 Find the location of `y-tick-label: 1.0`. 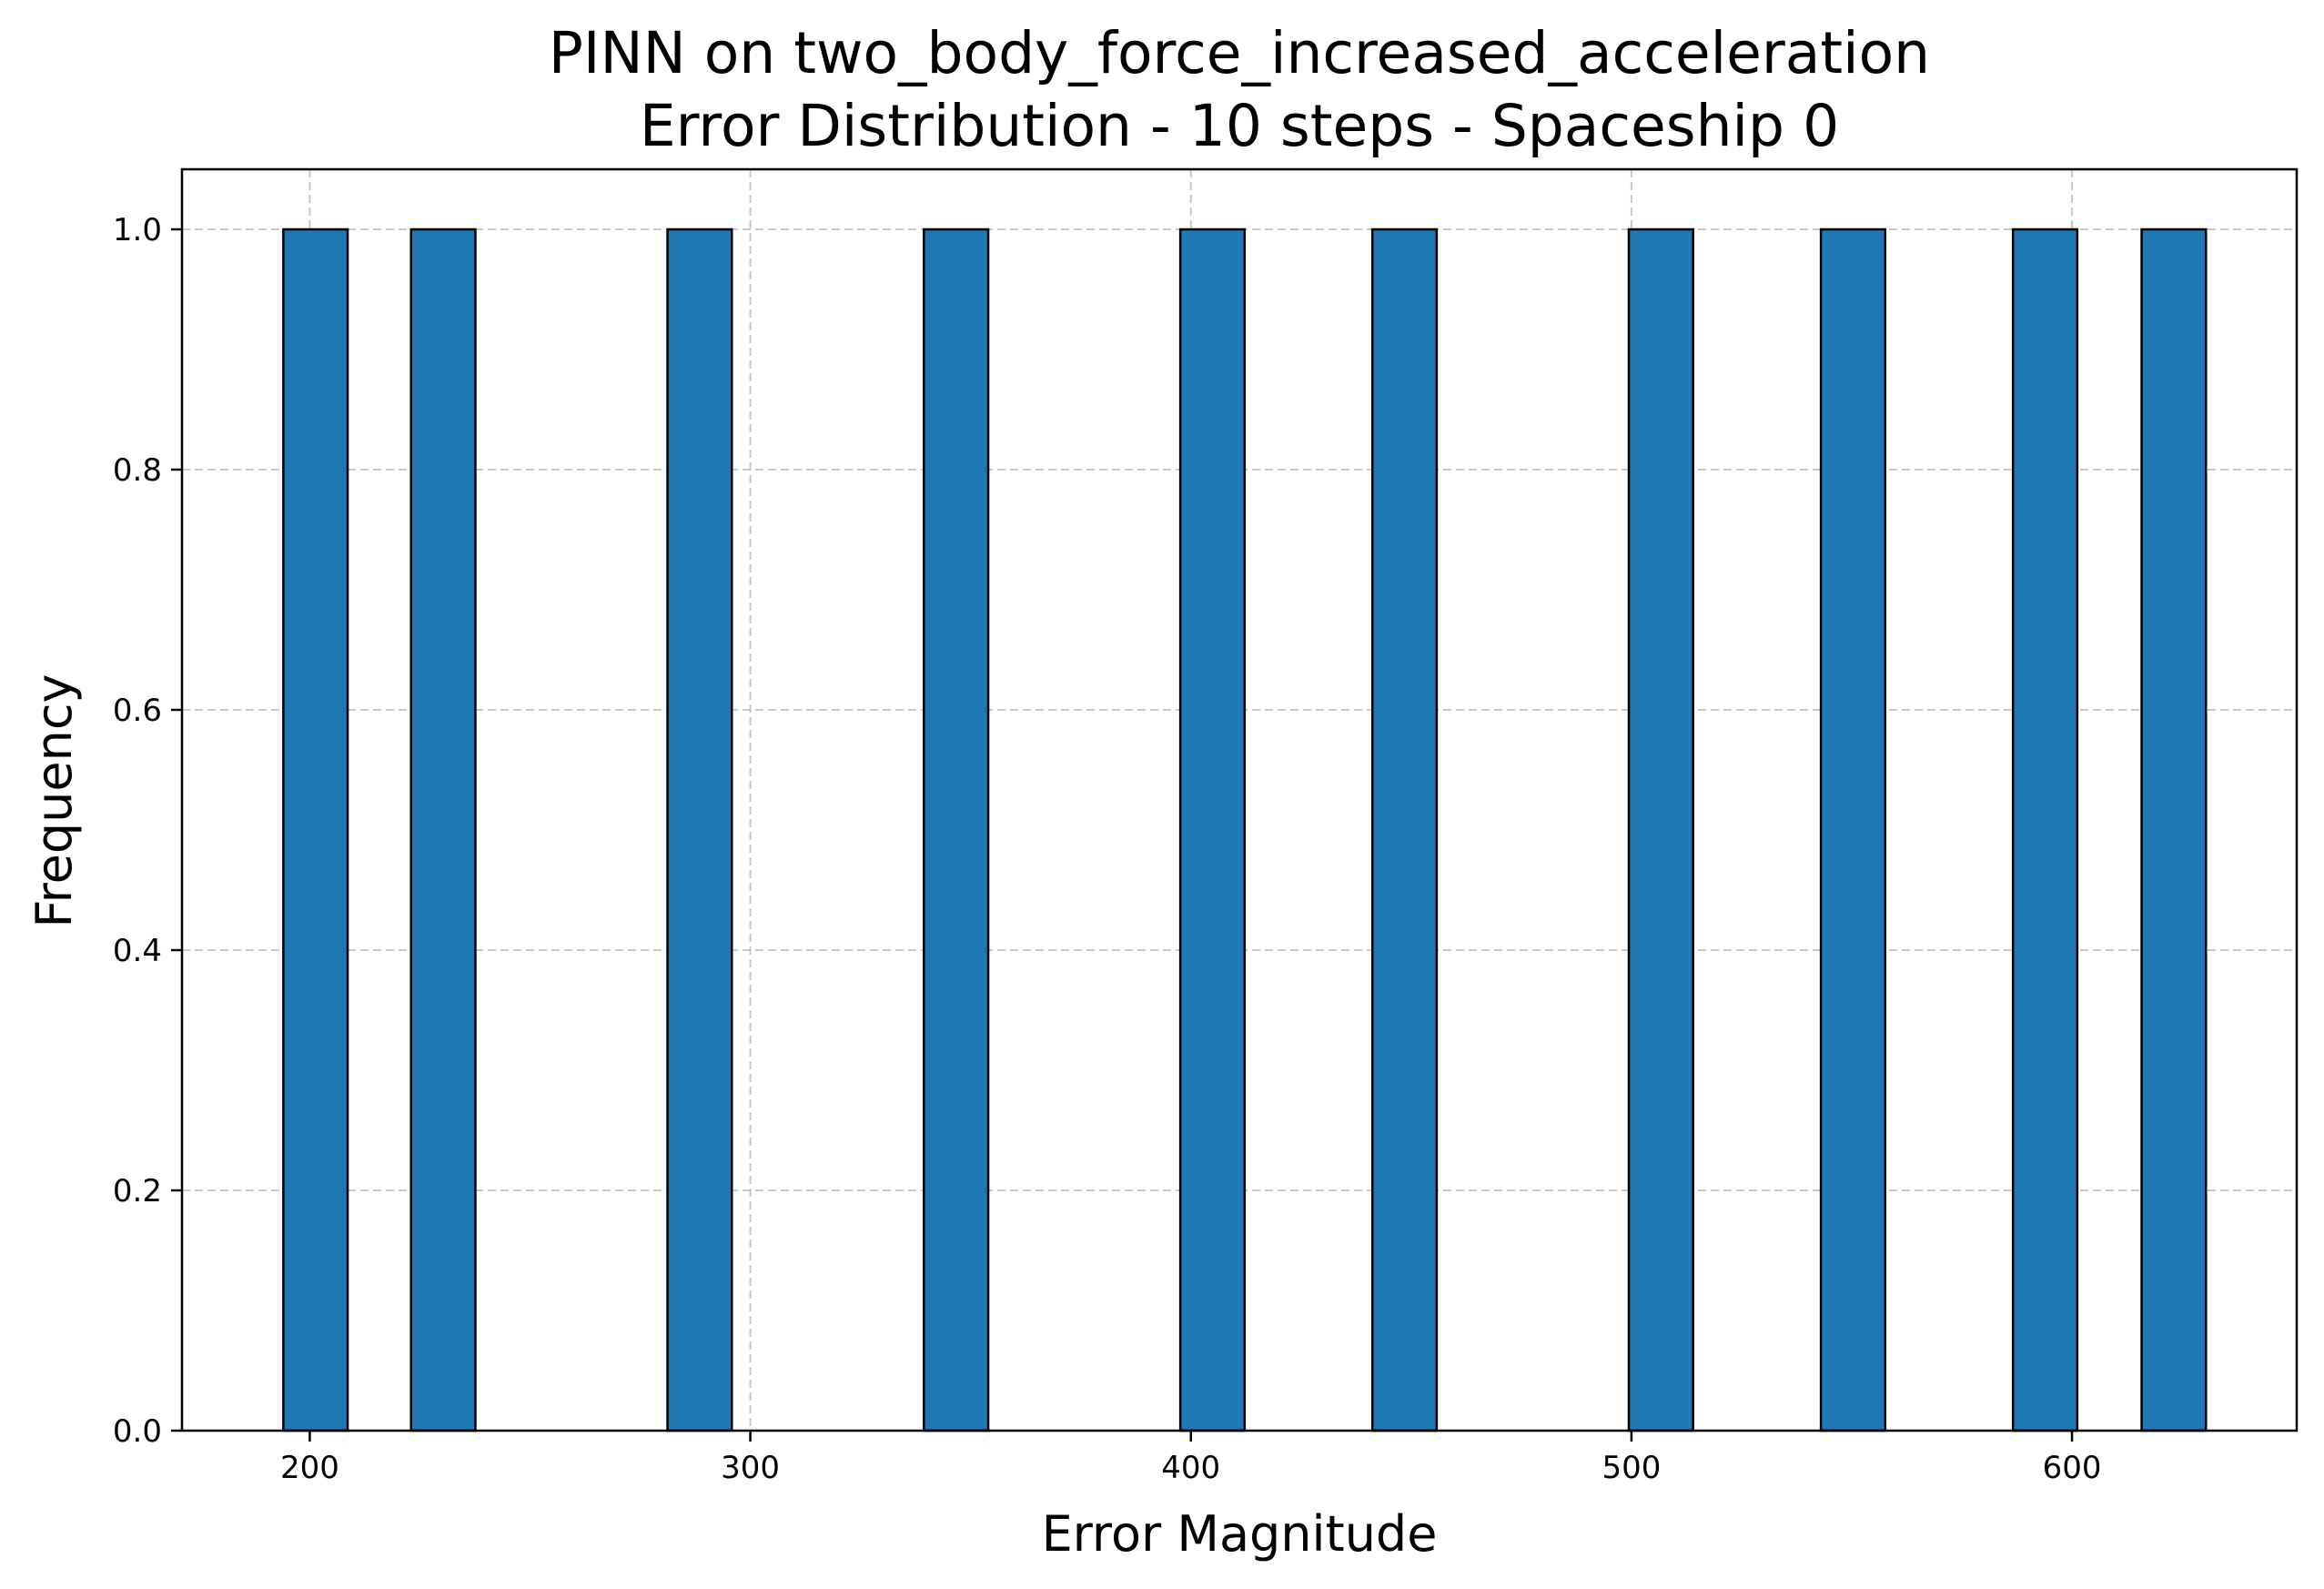

y-tick-label: 1.0 is located at coordinates (137, 230).